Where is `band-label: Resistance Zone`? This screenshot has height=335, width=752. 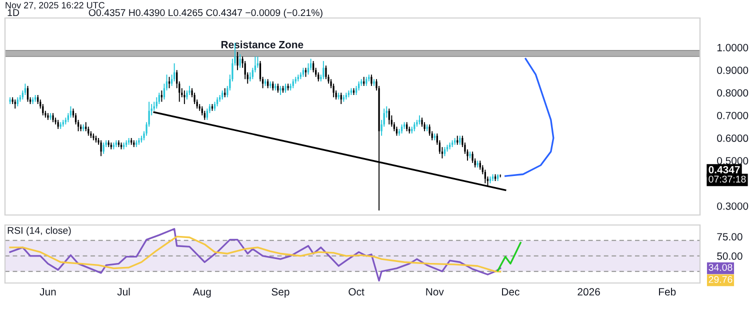
band-label: Resistance Zone is located at coordinates (262, 44).